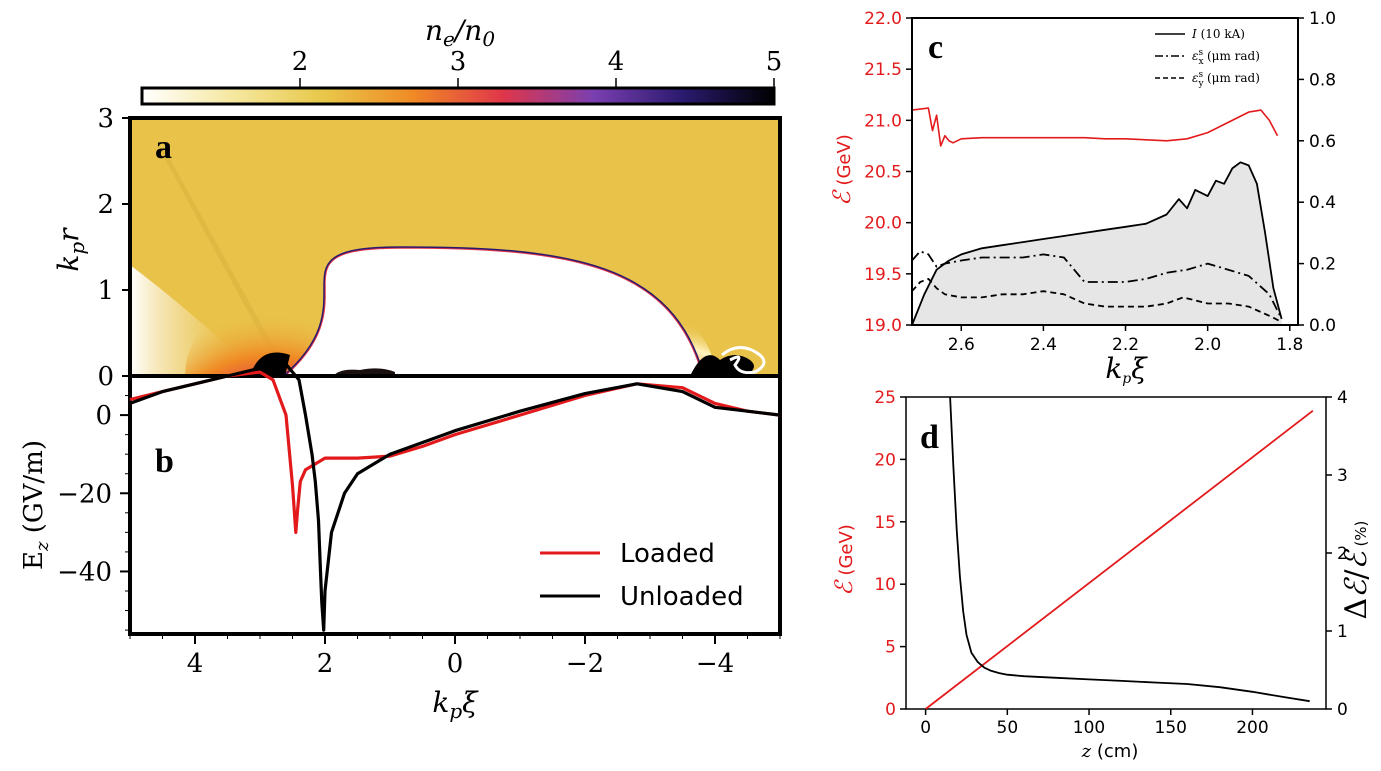  I want to click on d-xtick-label: 50, so click(1008, 728).